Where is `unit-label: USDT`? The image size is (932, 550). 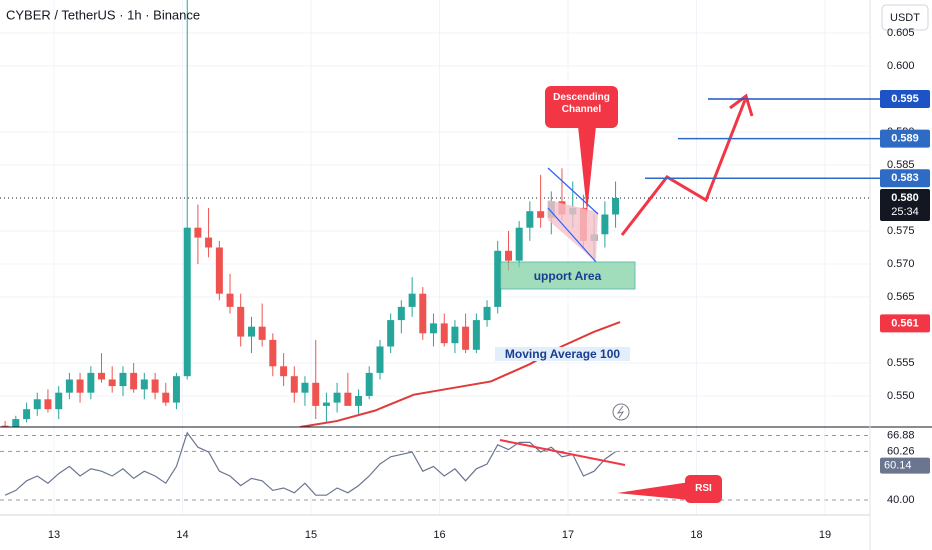 unit-label: USDT is located at coordinates (905, 18).